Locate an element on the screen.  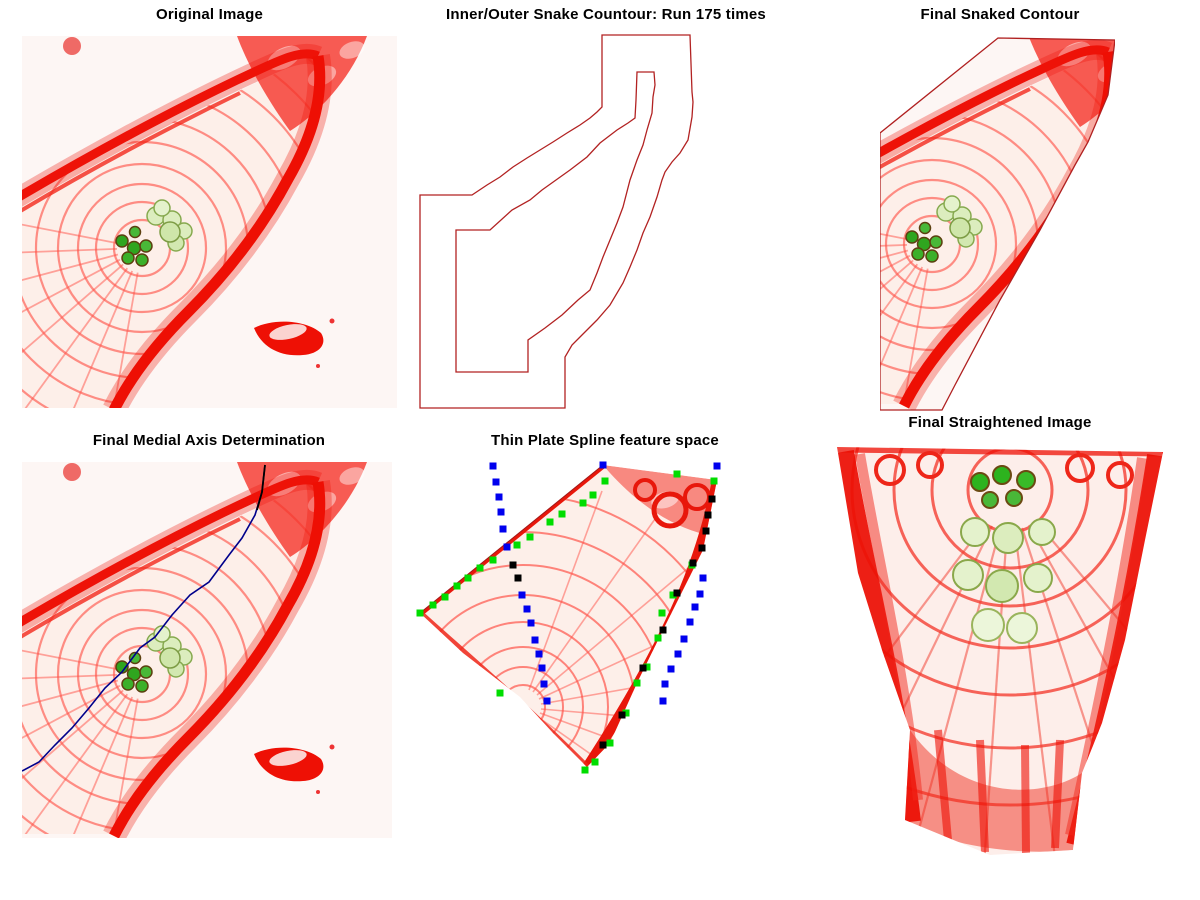
panel-title-original: Original Image is located at coordinates (209, 14).